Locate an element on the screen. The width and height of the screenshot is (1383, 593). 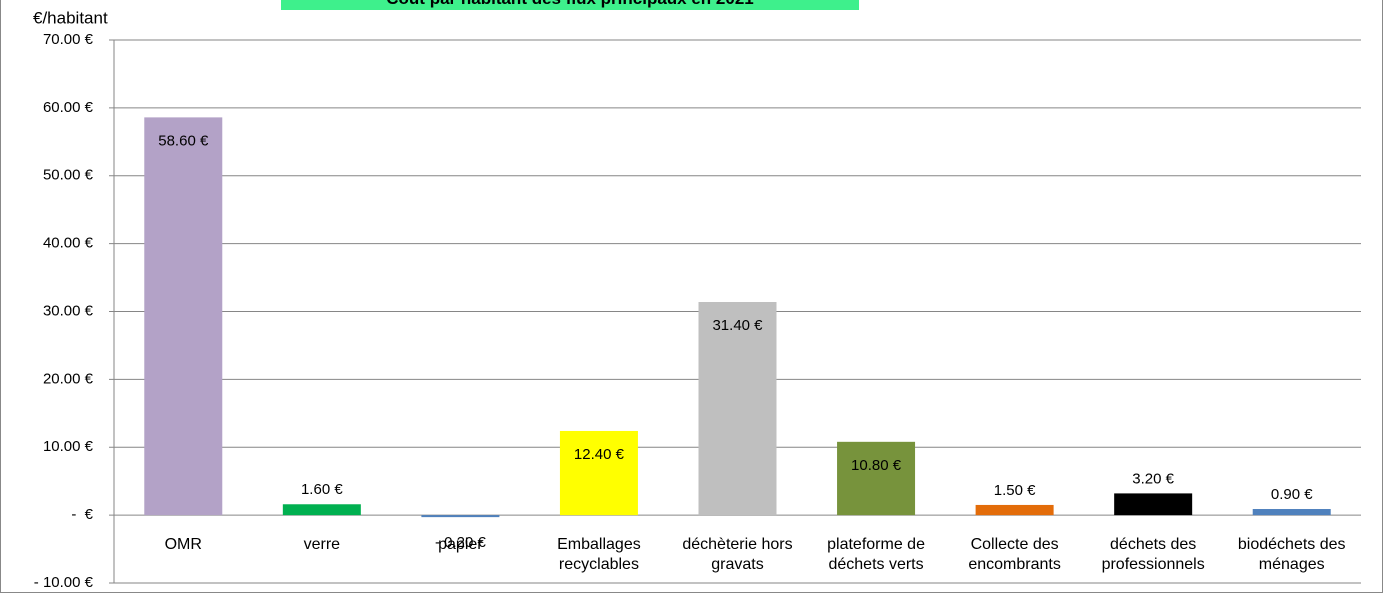
data-label: 0.90 € is located at coordinates (1292, 494).